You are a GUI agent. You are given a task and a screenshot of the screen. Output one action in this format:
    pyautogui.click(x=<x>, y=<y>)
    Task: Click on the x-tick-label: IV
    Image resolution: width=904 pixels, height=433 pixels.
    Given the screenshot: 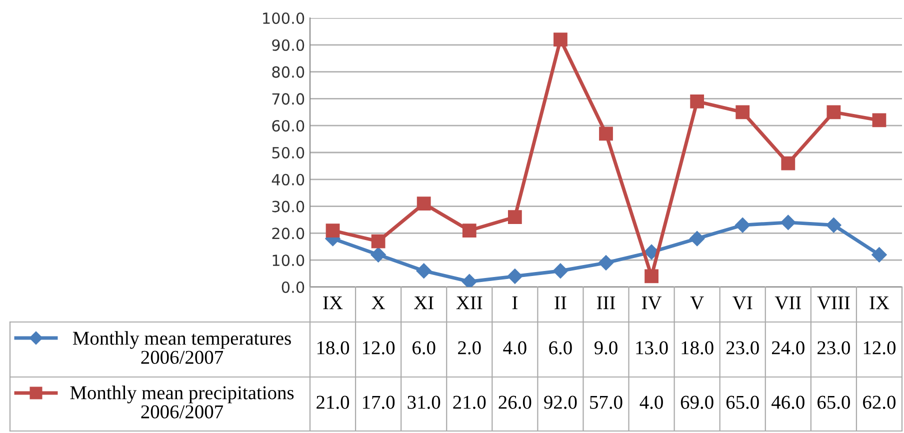 What is the action you would take?
    pyautogui.click(x=652, y=303)
    